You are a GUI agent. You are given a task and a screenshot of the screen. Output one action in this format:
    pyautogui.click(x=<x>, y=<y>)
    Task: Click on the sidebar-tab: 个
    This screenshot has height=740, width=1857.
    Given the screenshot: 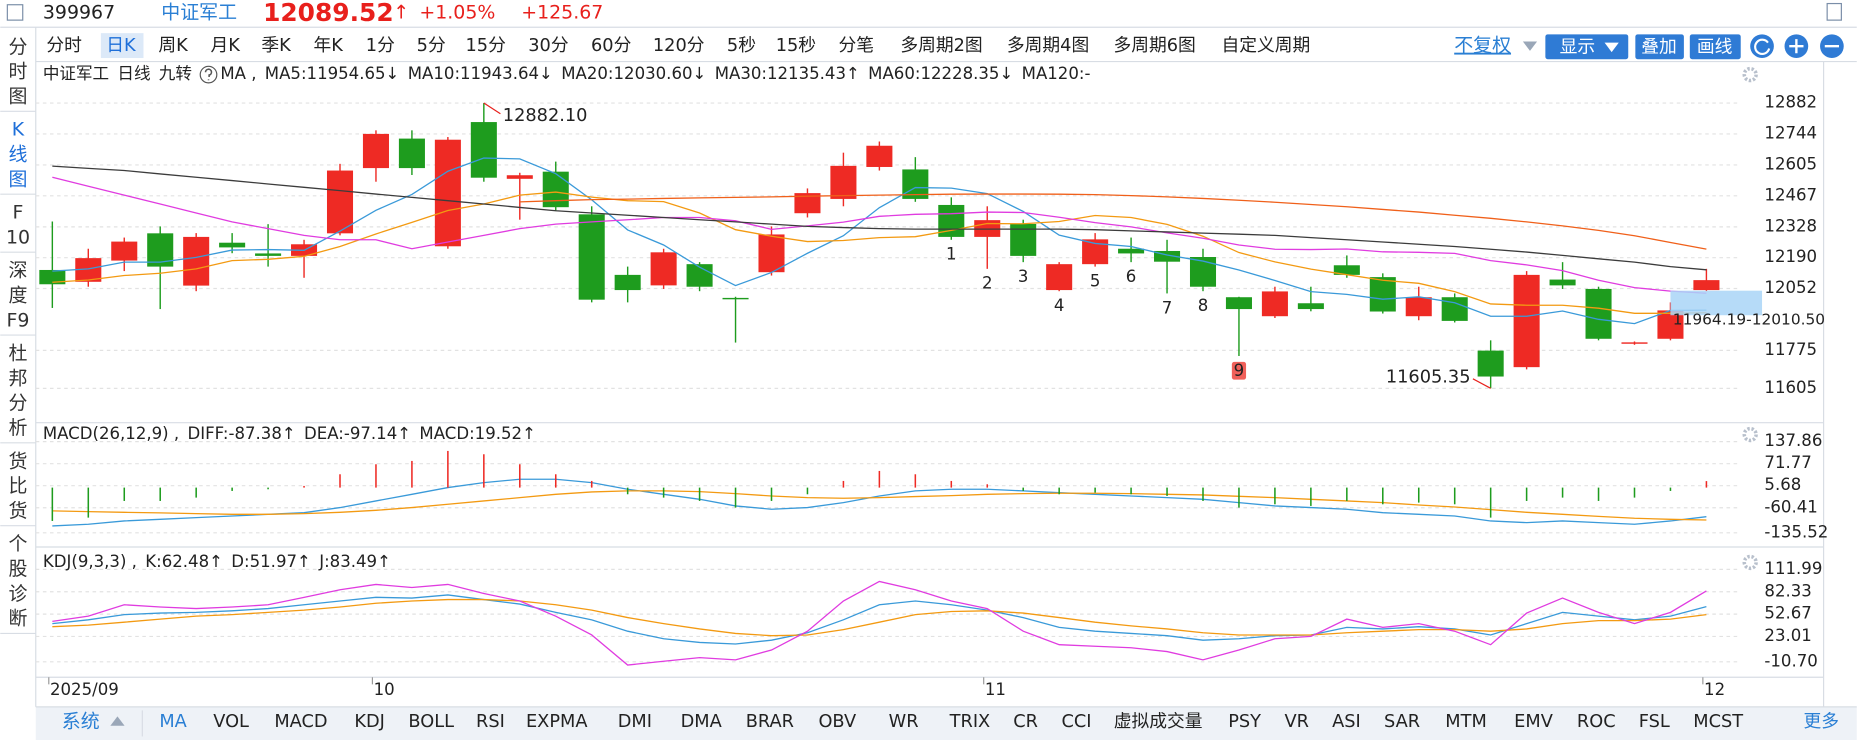 What is the action you would take?
    pyautogui.click(x=18, y=544)
    